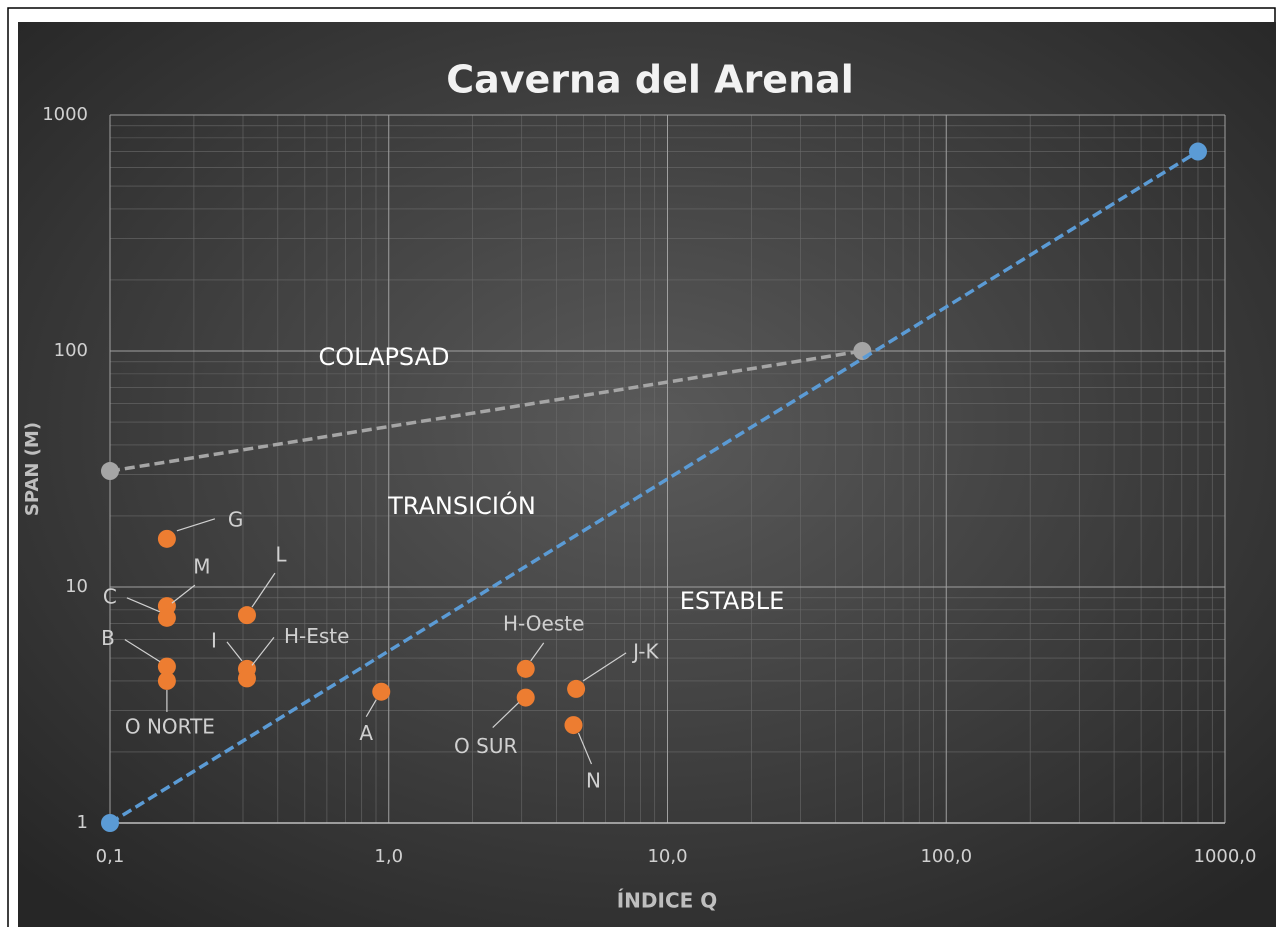  I want to click on point-label: B, so click(108, 638).